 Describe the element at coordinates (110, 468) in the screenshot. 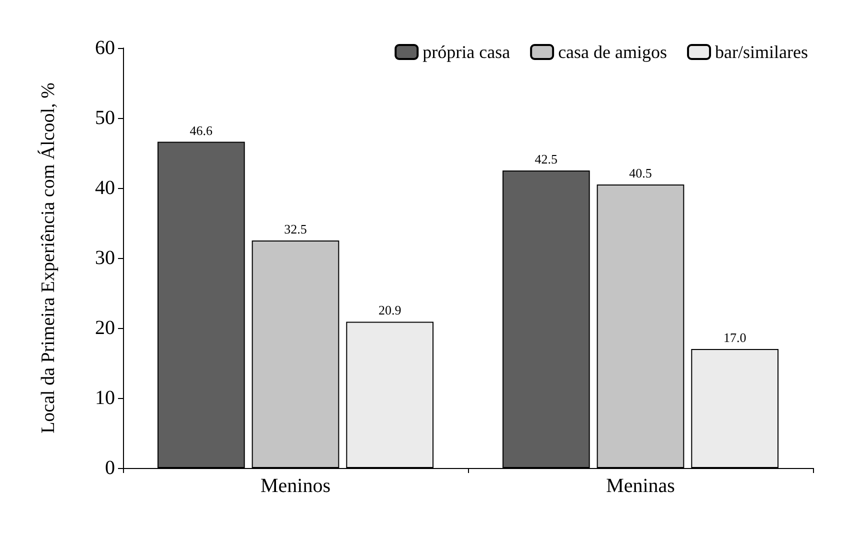

I see `y-tick-label: 0` at that location.